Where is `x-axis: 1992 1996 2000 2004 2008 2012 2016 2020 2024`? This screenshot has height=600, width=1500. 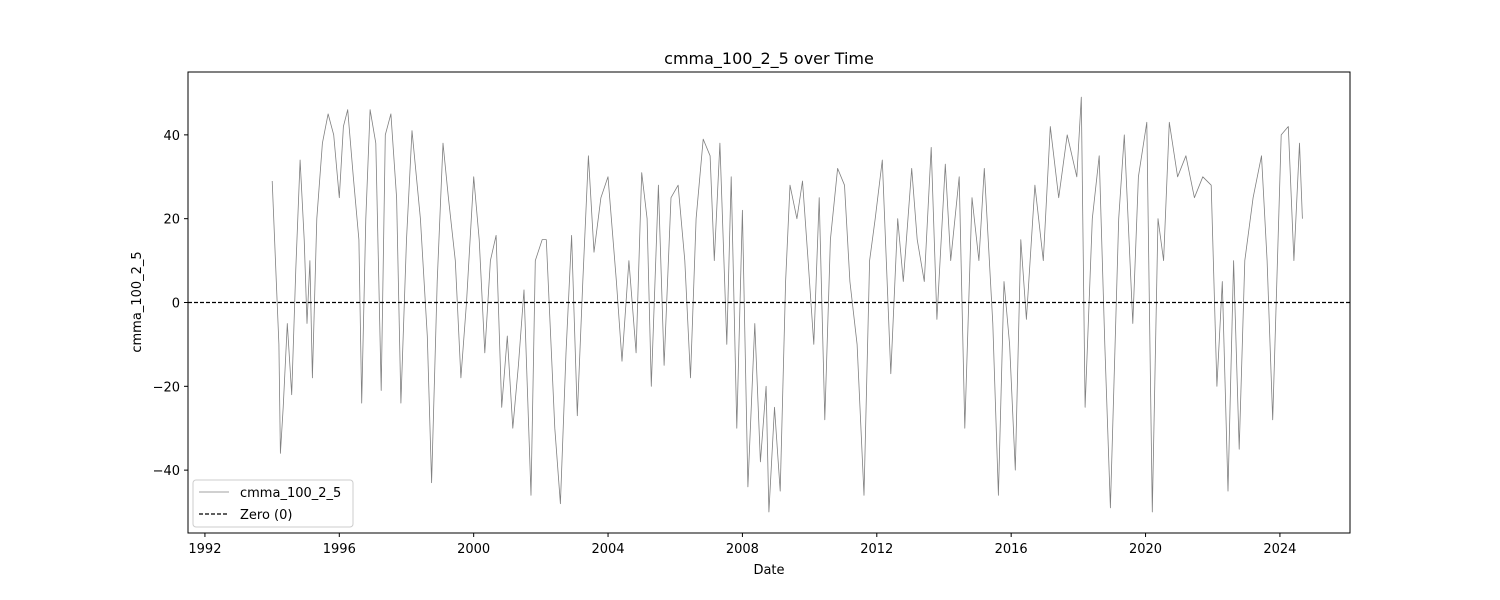 x-axis: 1992 1996 2000 2004 2008 2012 2016 2020 2024 is located at coordinates (742, 545).